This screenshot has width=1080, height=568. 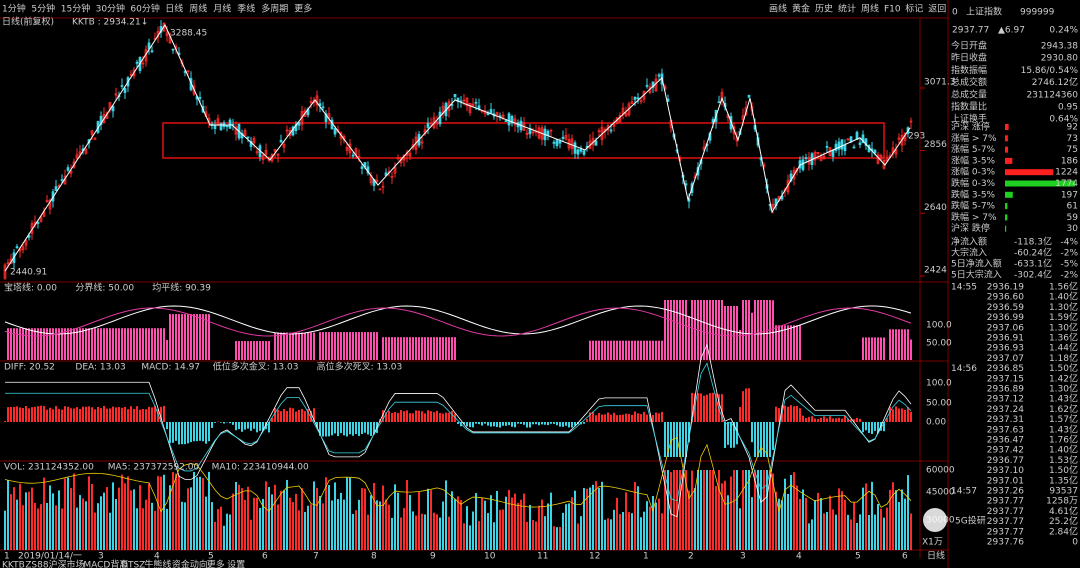 I want to click on period-tab: 周线, so click(x=198, y=9).